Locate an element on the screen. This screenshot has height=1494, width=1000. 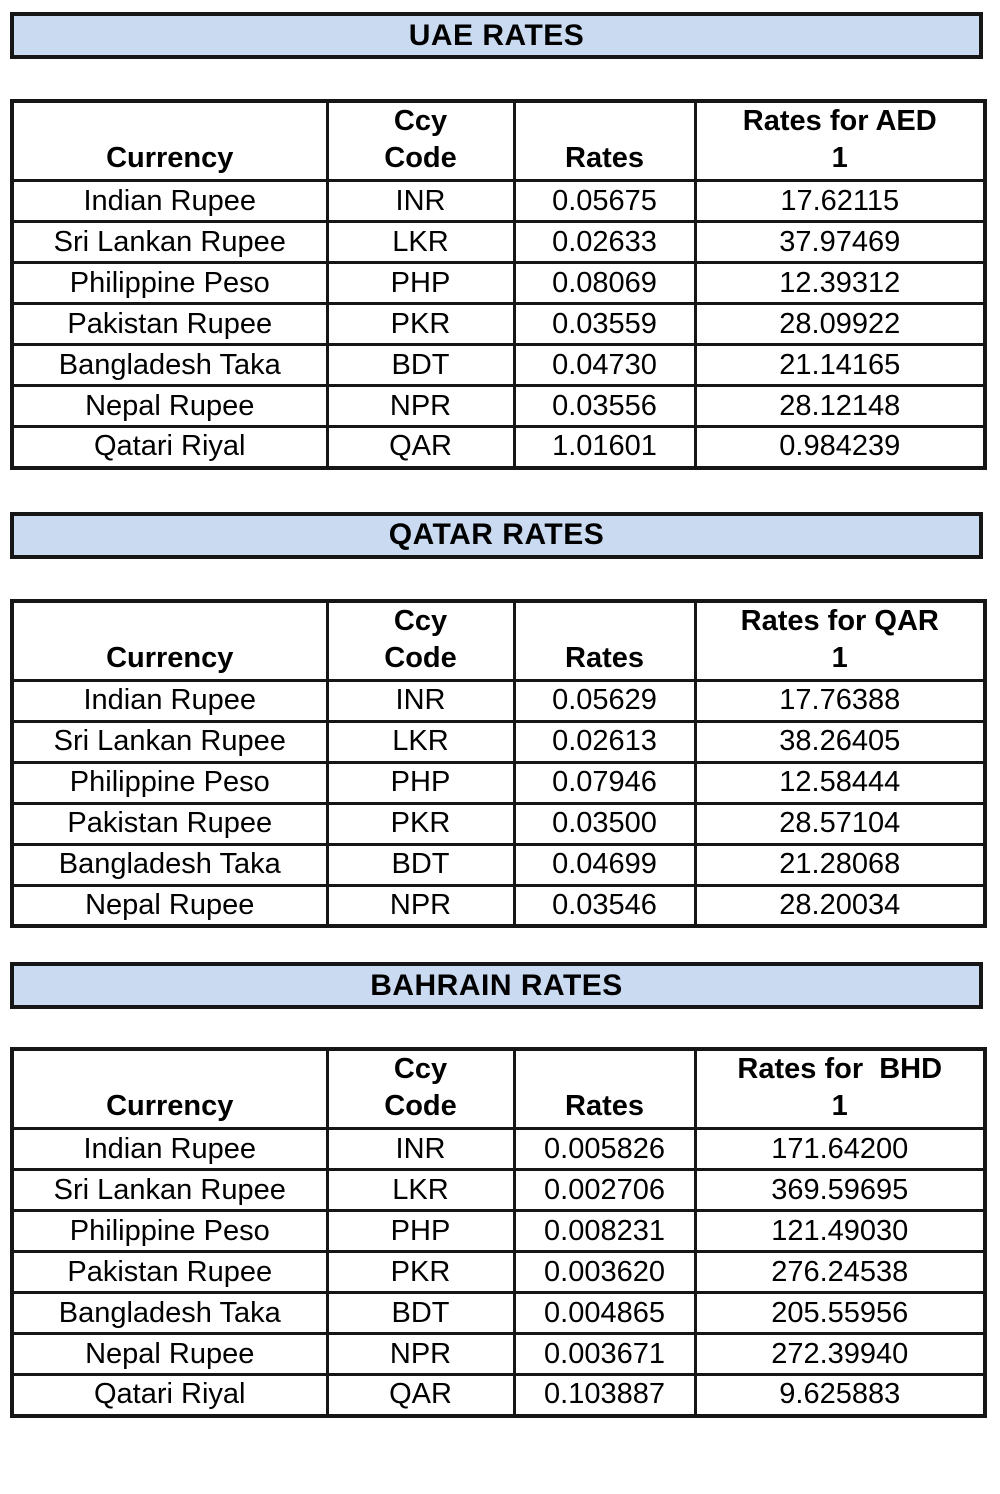
rate-cell: 0.07946 is located at coordinates (604, 782).